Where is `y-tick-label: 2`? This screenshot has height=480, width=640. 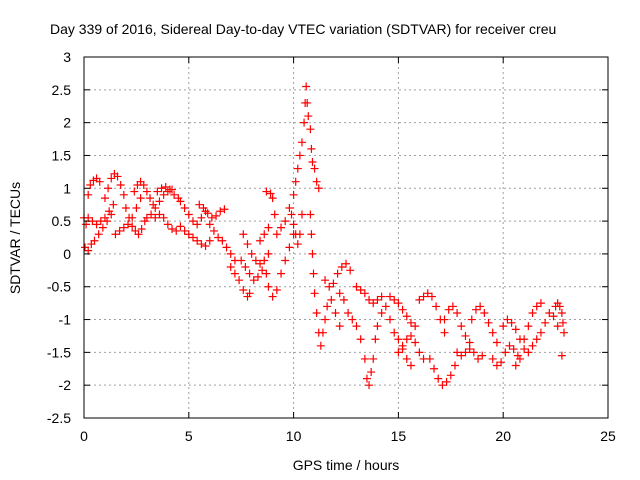 y-tick-label: 2 is located at coordinates (67, 123).